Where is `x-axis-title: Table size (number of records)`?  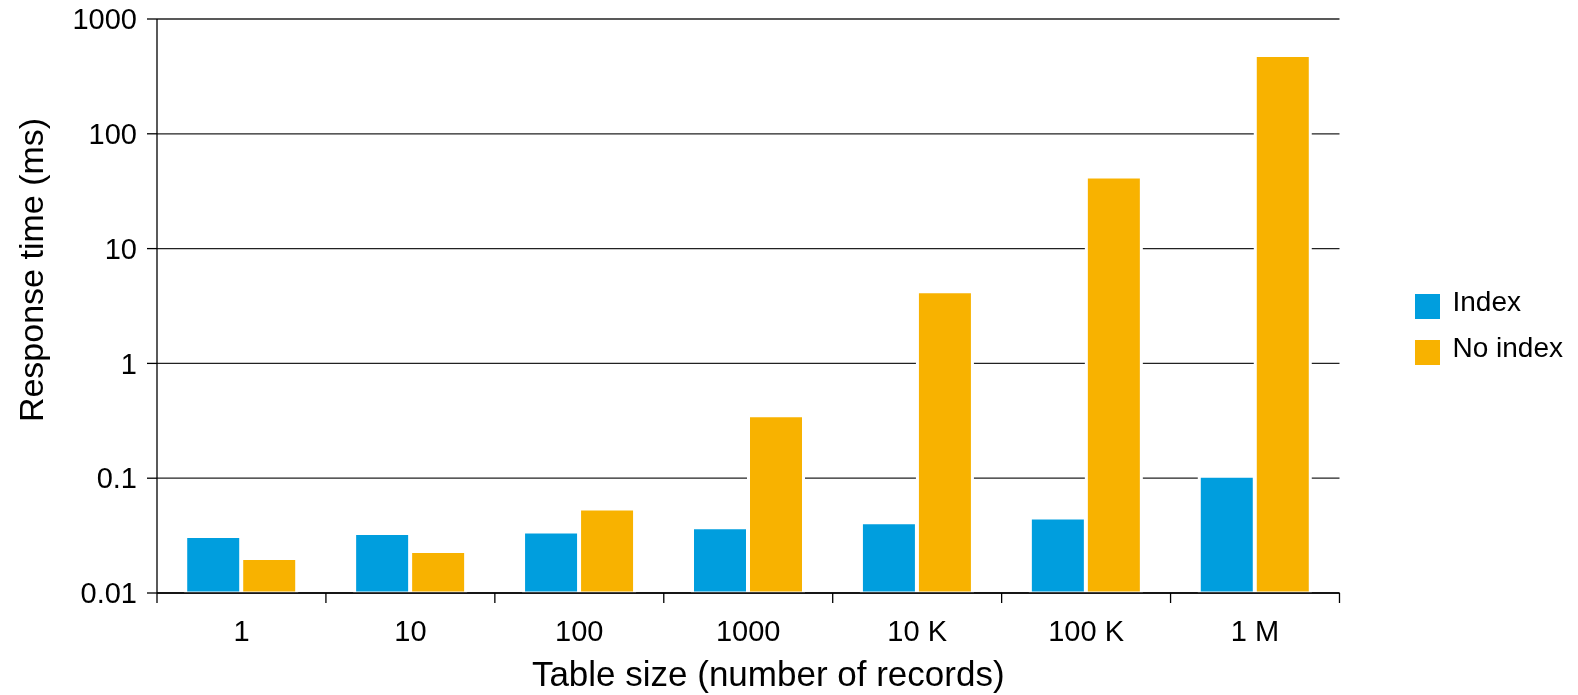 x-axis-title: Table size (number of records) is located at coordinates (768, 673).